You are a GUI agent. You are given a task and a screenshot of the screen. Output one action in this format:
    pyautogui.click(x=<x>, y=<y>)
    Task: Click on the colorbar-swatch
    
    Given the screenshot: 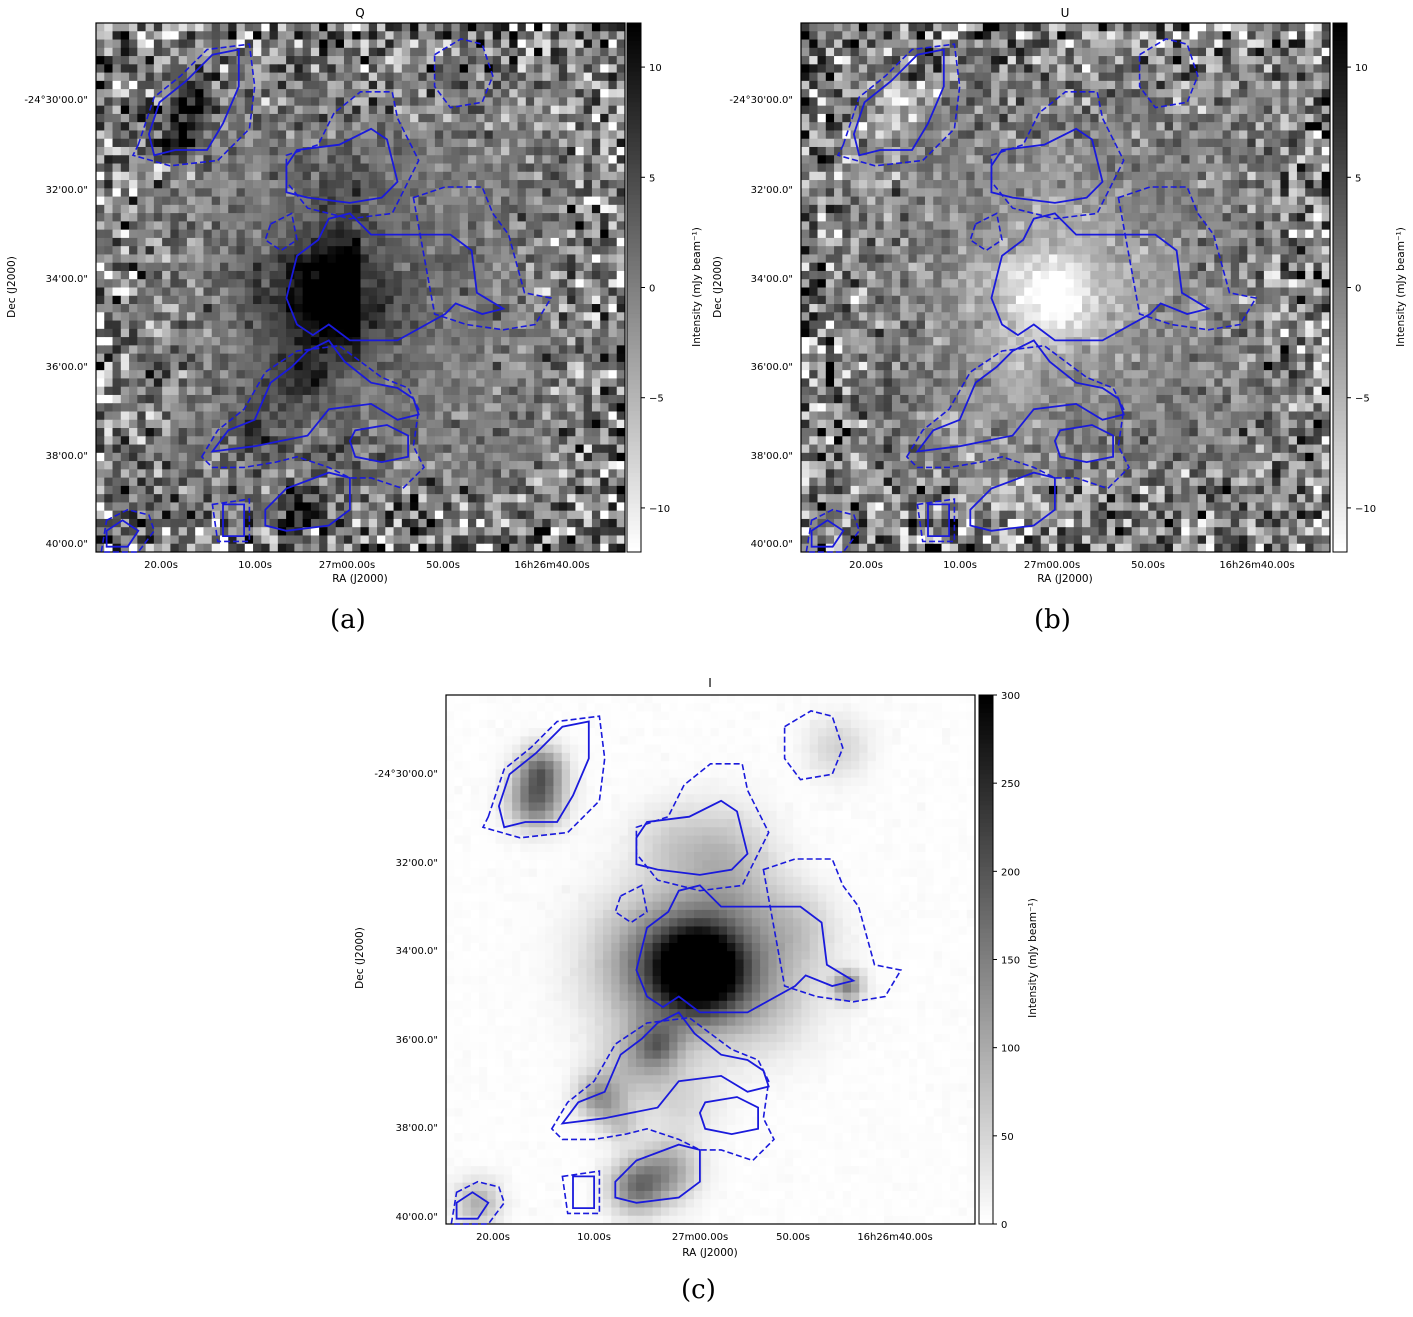 What is the action you would take?
    pyautogui.click(x=634, y=316)
    